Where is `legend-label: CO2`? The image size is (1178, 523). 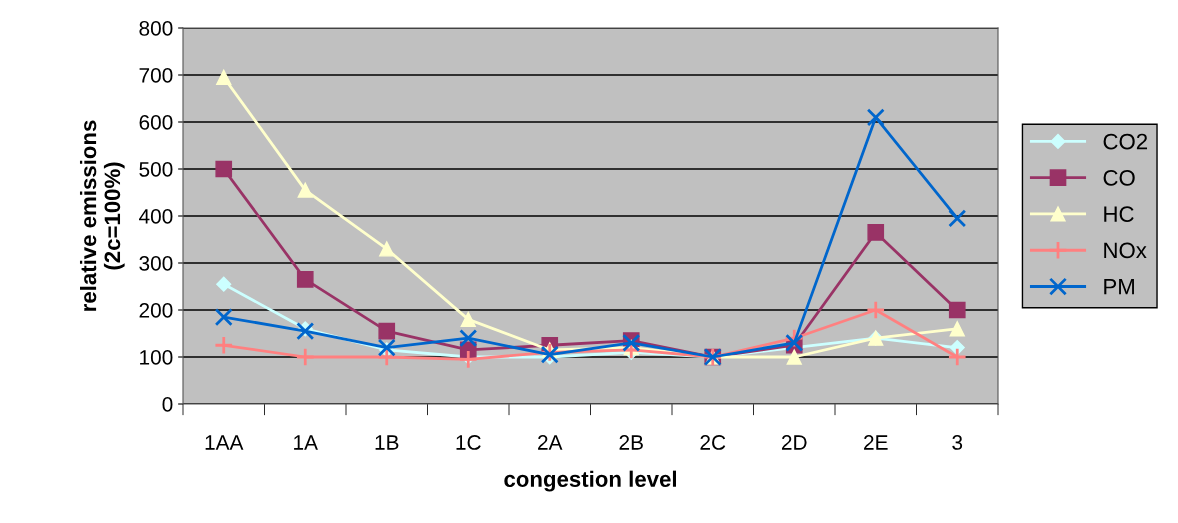
legend-label: CO2 is located at coordinates (1125, 141).